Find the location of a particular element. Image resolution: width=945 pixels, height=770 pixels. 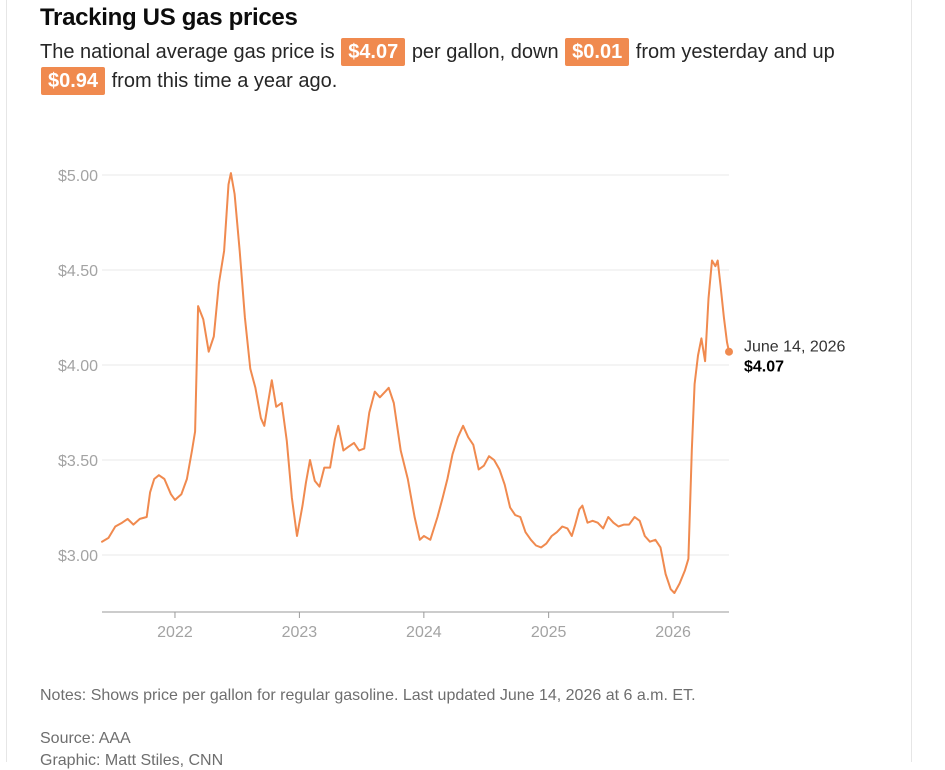

daily-change-badge: $0.01 is located at coordinates (597, 52).